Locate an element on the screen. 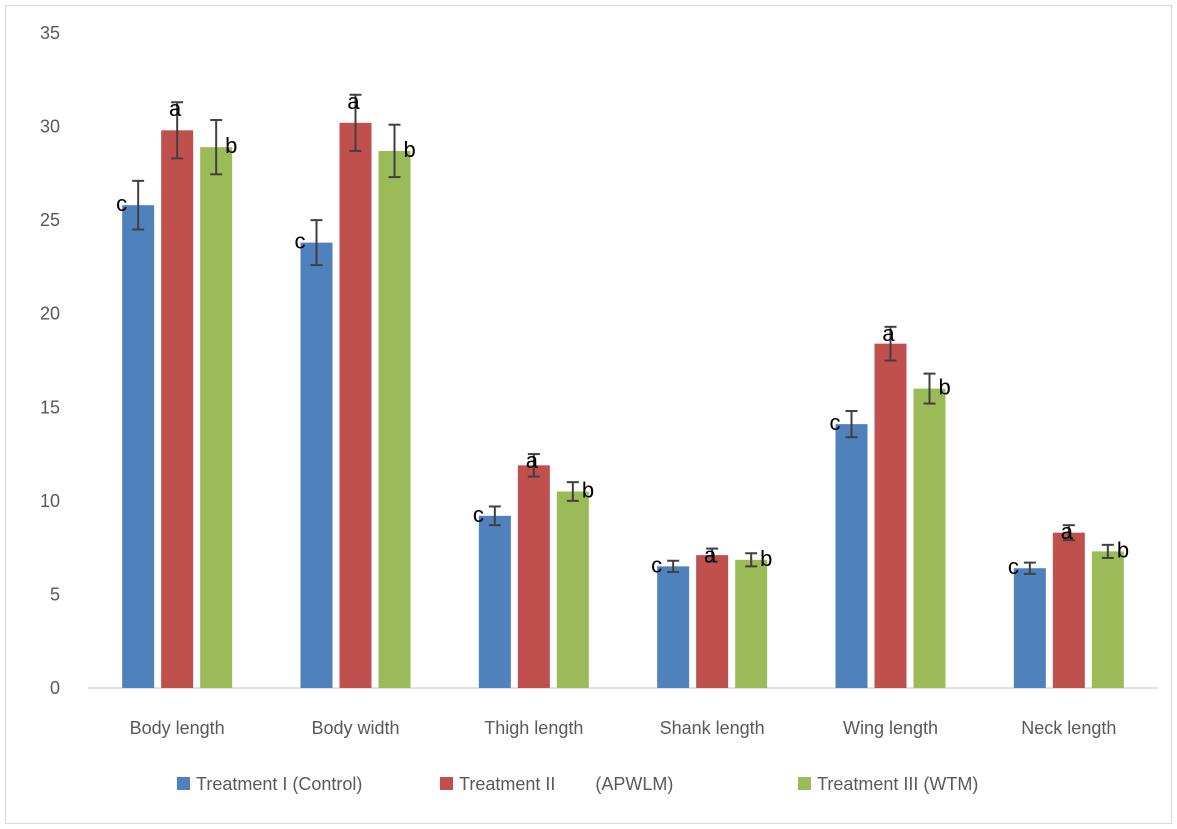  y-tick-label: 25 is located at coordinates (50, 220).